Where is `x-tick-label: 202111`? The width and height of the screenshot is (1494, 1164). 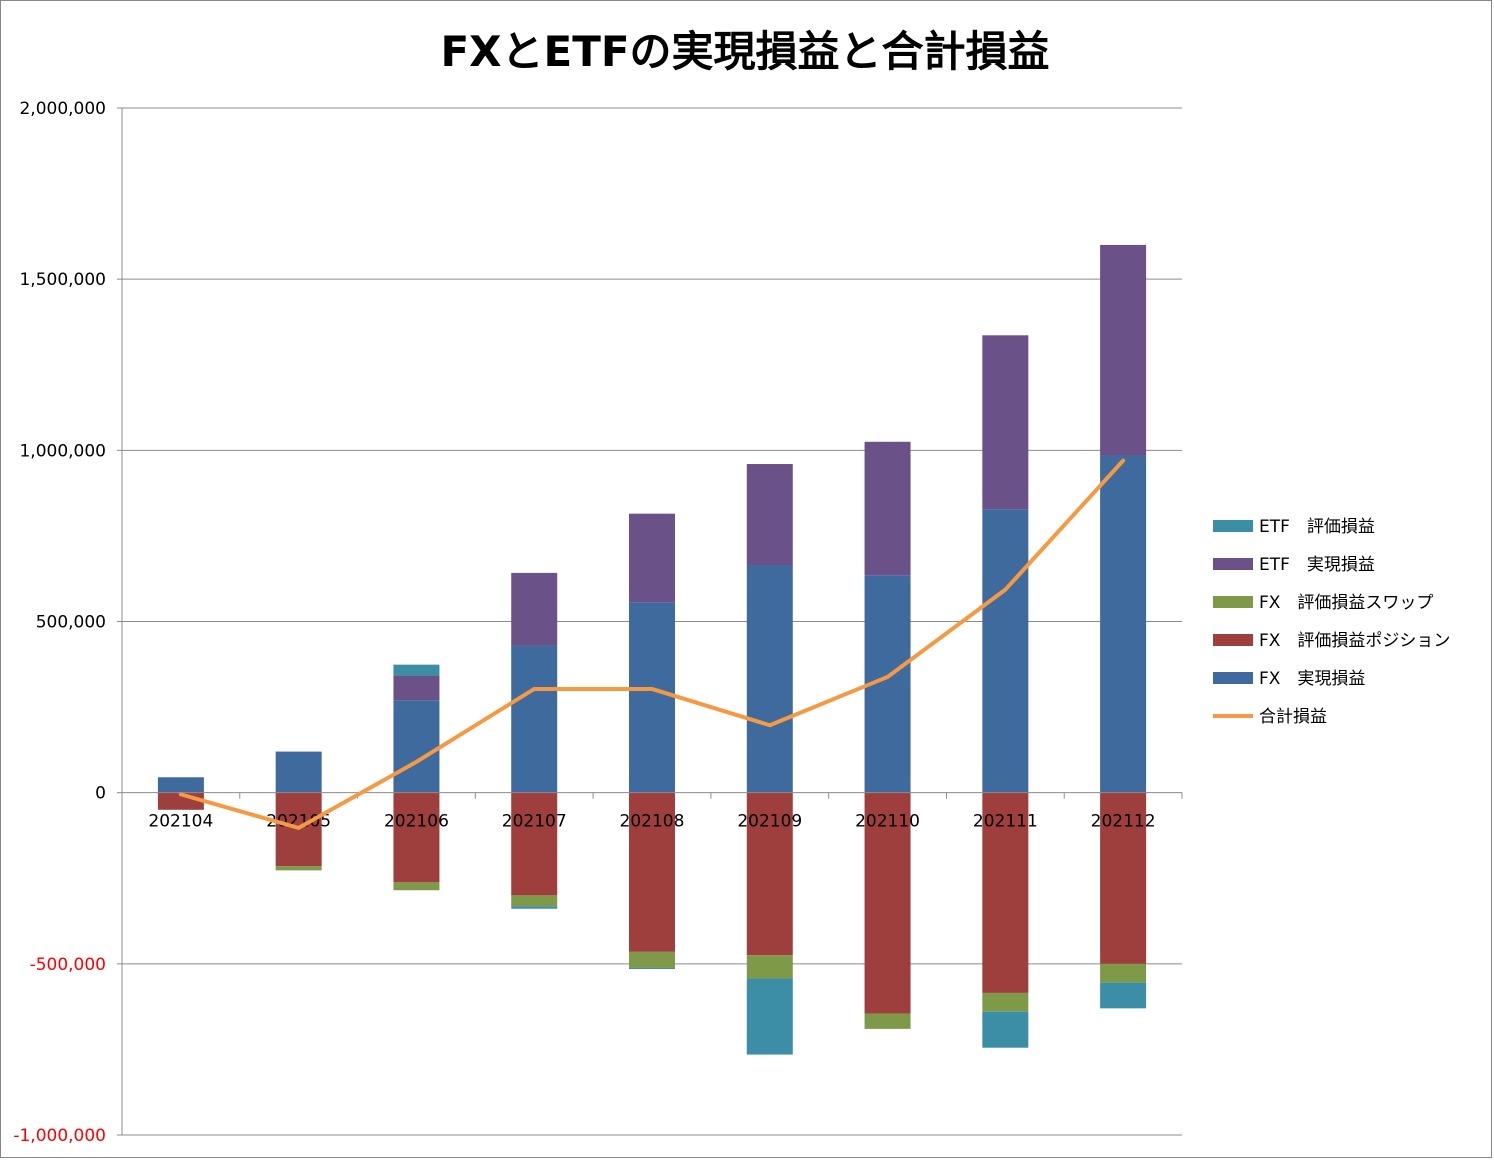
x-tick-label: 202111 is located at coordinates (1005, 822).